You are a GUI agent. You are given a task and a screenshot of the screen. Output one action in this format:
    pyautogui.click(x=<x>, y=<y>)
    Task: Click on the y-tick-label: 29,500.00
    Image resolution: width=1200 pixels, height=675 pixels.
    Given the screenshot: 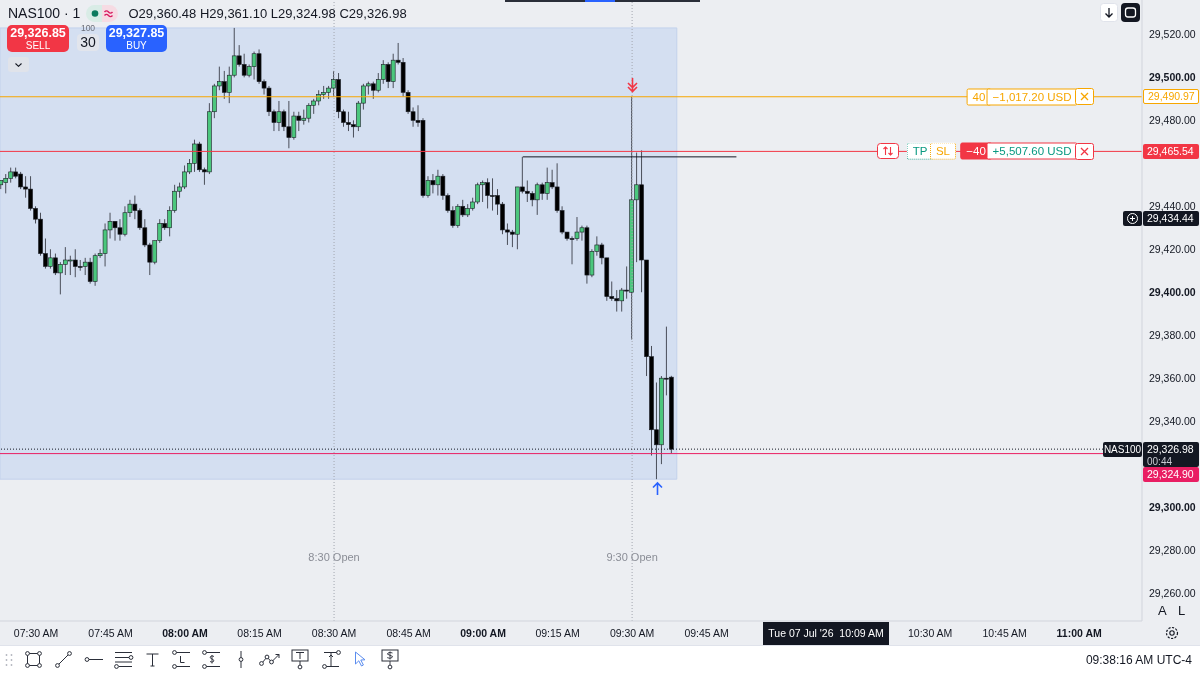 What is the action you would take?
    pyautogui.click(x=1172, y=77)
    